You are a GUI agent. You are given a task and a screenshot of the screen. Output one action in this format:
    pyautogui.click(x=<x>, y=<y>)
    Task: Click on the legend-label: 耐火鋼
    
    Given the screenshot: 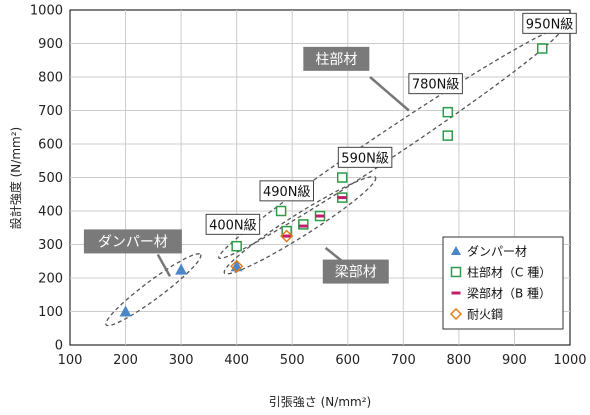 What is the action you would take?
    pyautogui.click(x=485, y=315)
    